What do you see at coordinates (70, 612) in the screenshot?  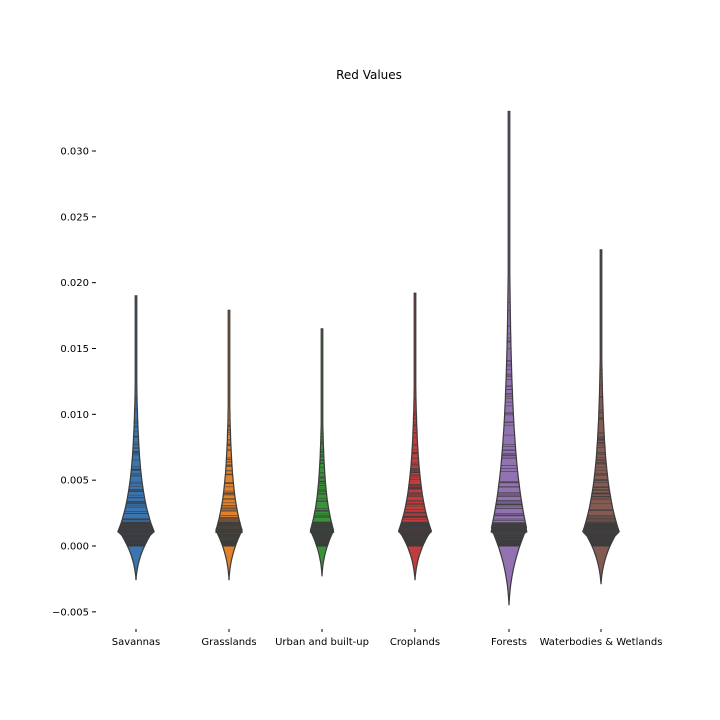 I see `y-tick-label: −0.005` at bounding box center [70, 612].